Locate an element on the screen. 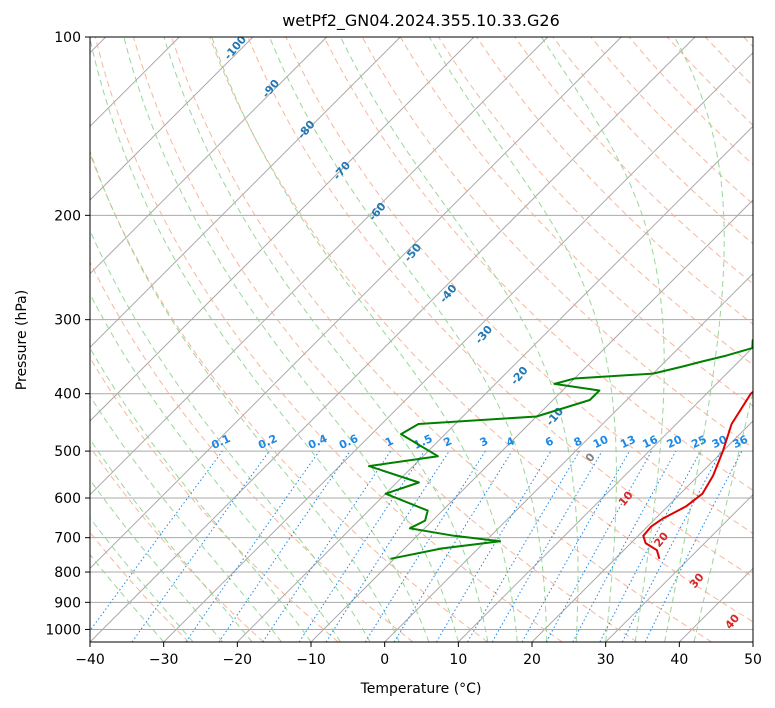 This screenshot has height=708, width=775. mixing-ratio-label: 1 is located at coordinates (389, 441).